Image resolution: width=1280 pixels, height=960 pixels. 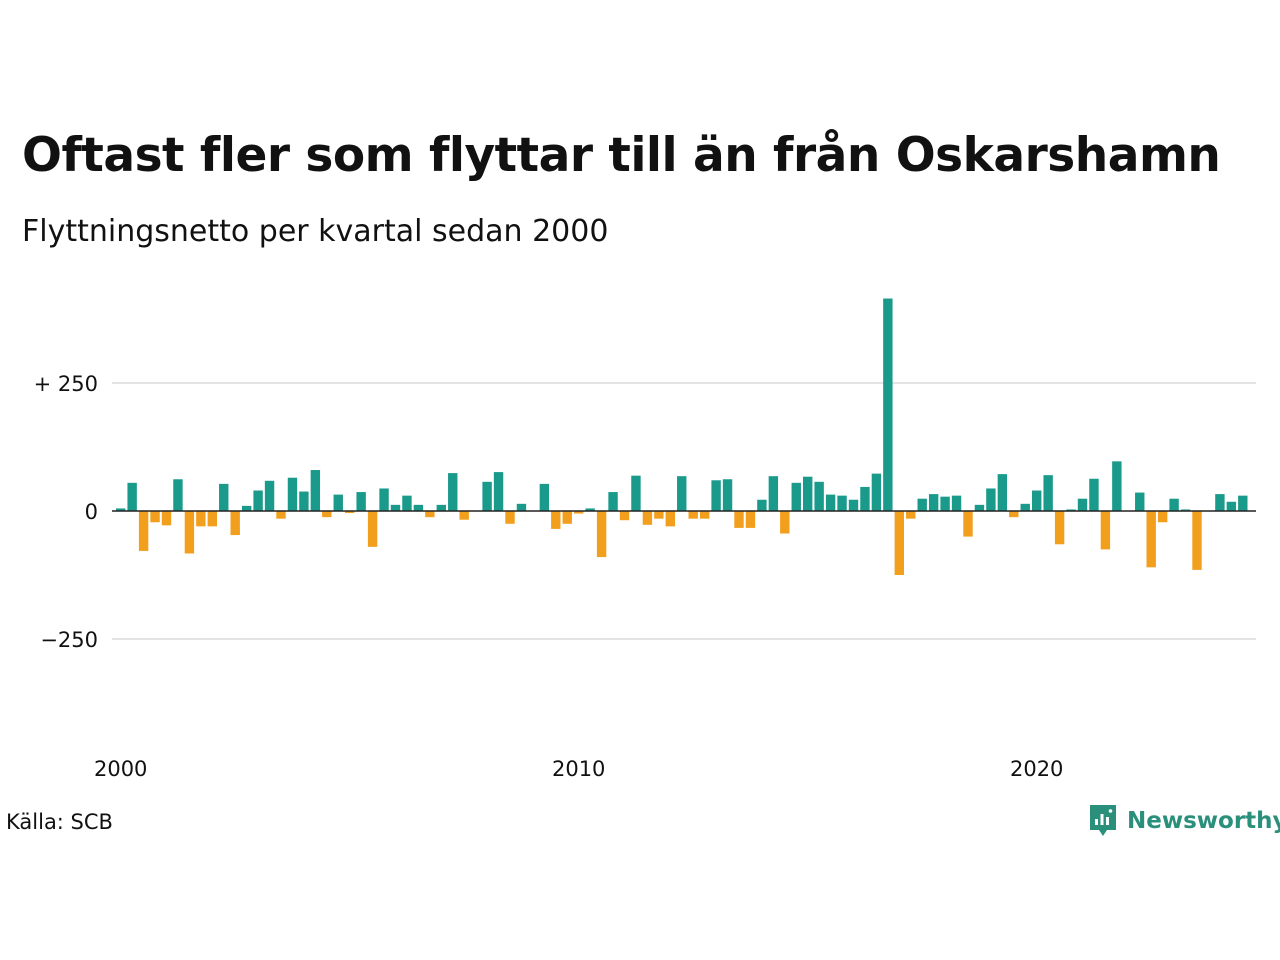 What do you see at coordinates (1103, 820) in the screenshot?
I see `newsworthy-logo-icon` at bounding box center [1103, 820].